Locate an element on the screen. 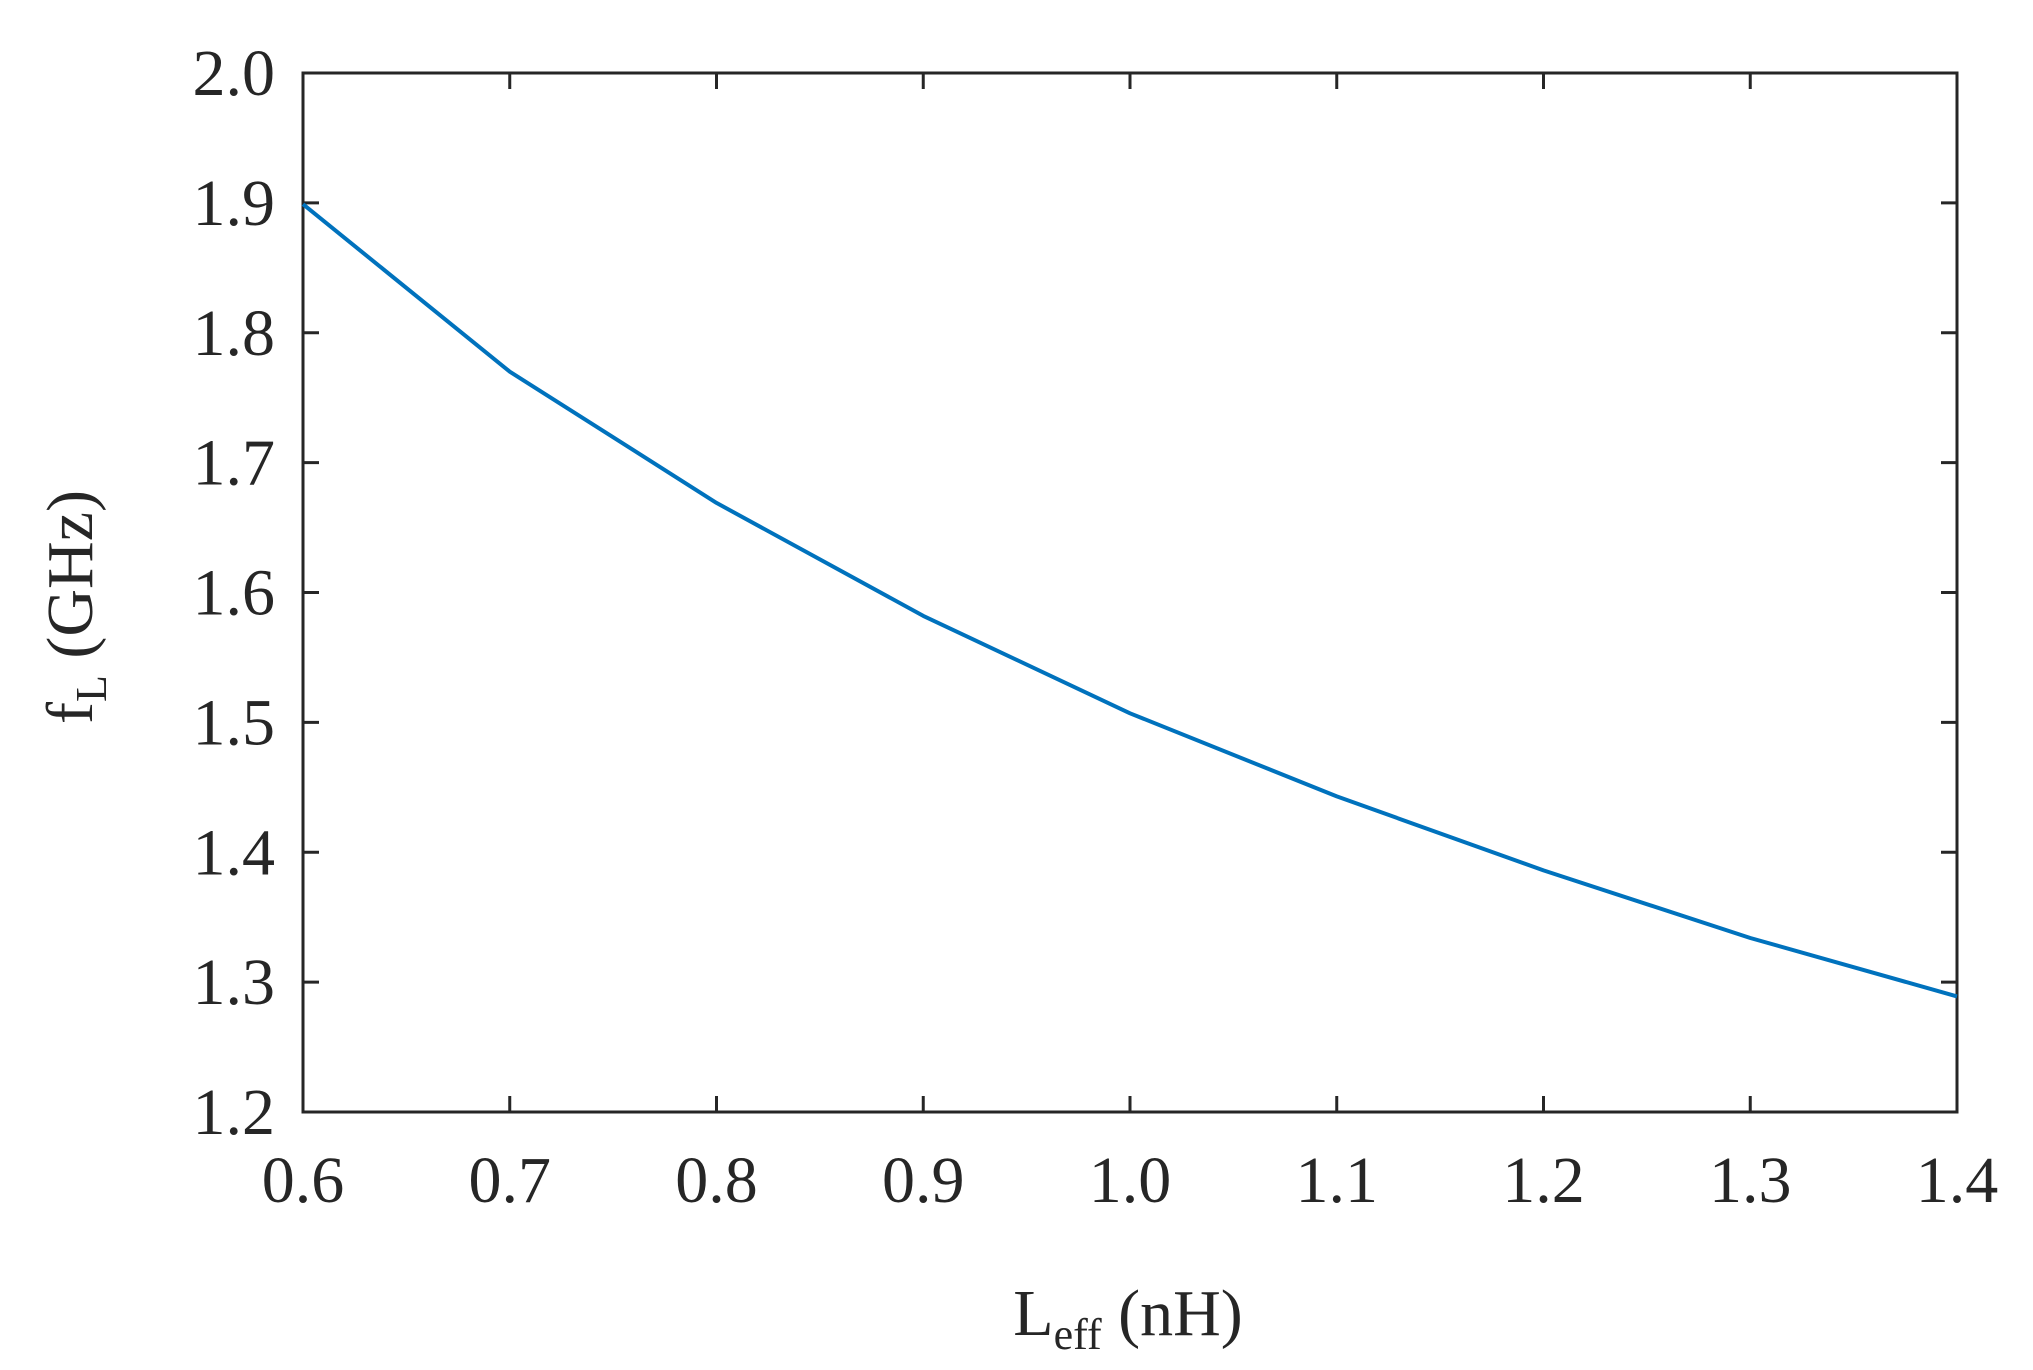 This screenshot has width=2033, height=1370. y-tick-label: 1.7 is located at coordinates (234, 463).